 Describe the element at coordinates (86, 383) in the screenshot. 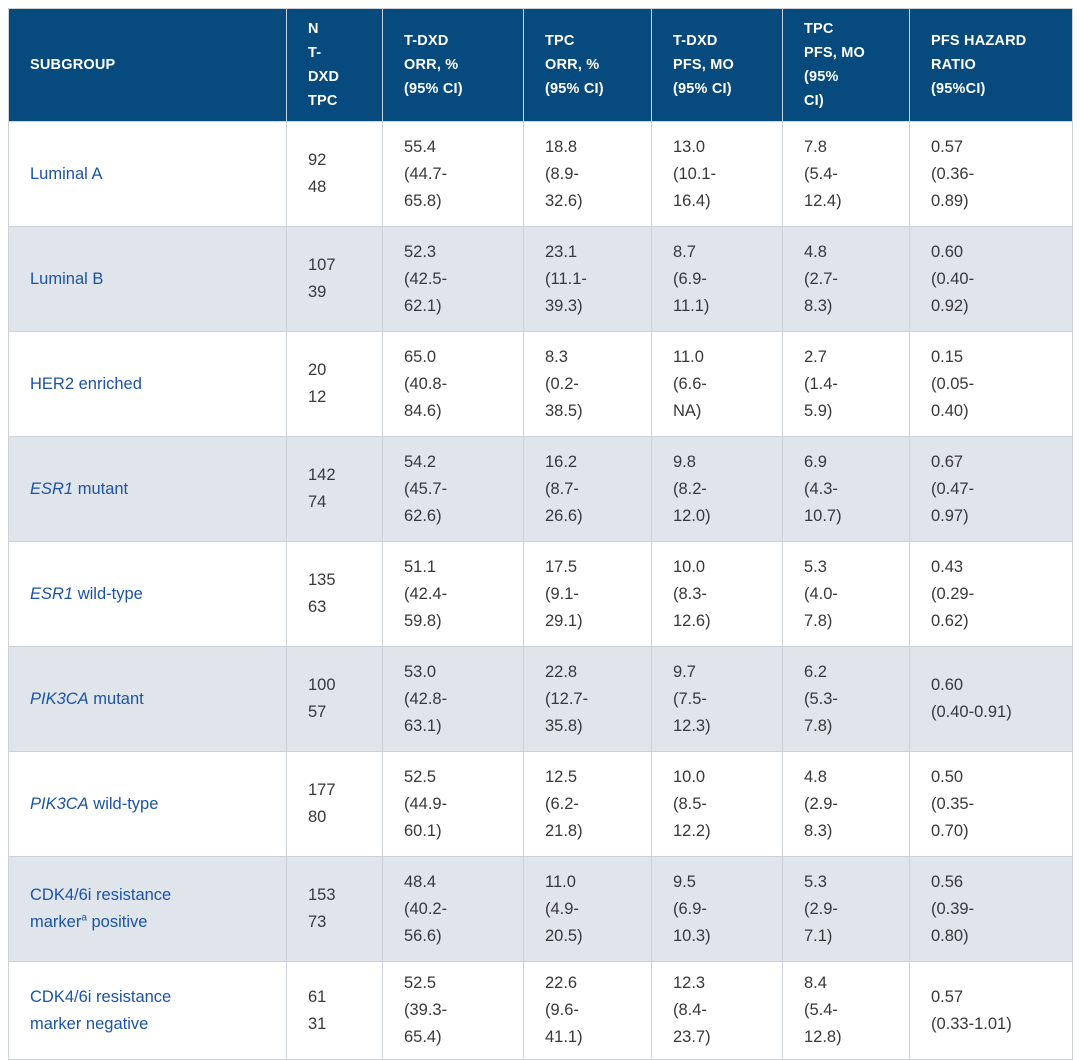

I see `subgroup-label: HER2 enriched` at that location.